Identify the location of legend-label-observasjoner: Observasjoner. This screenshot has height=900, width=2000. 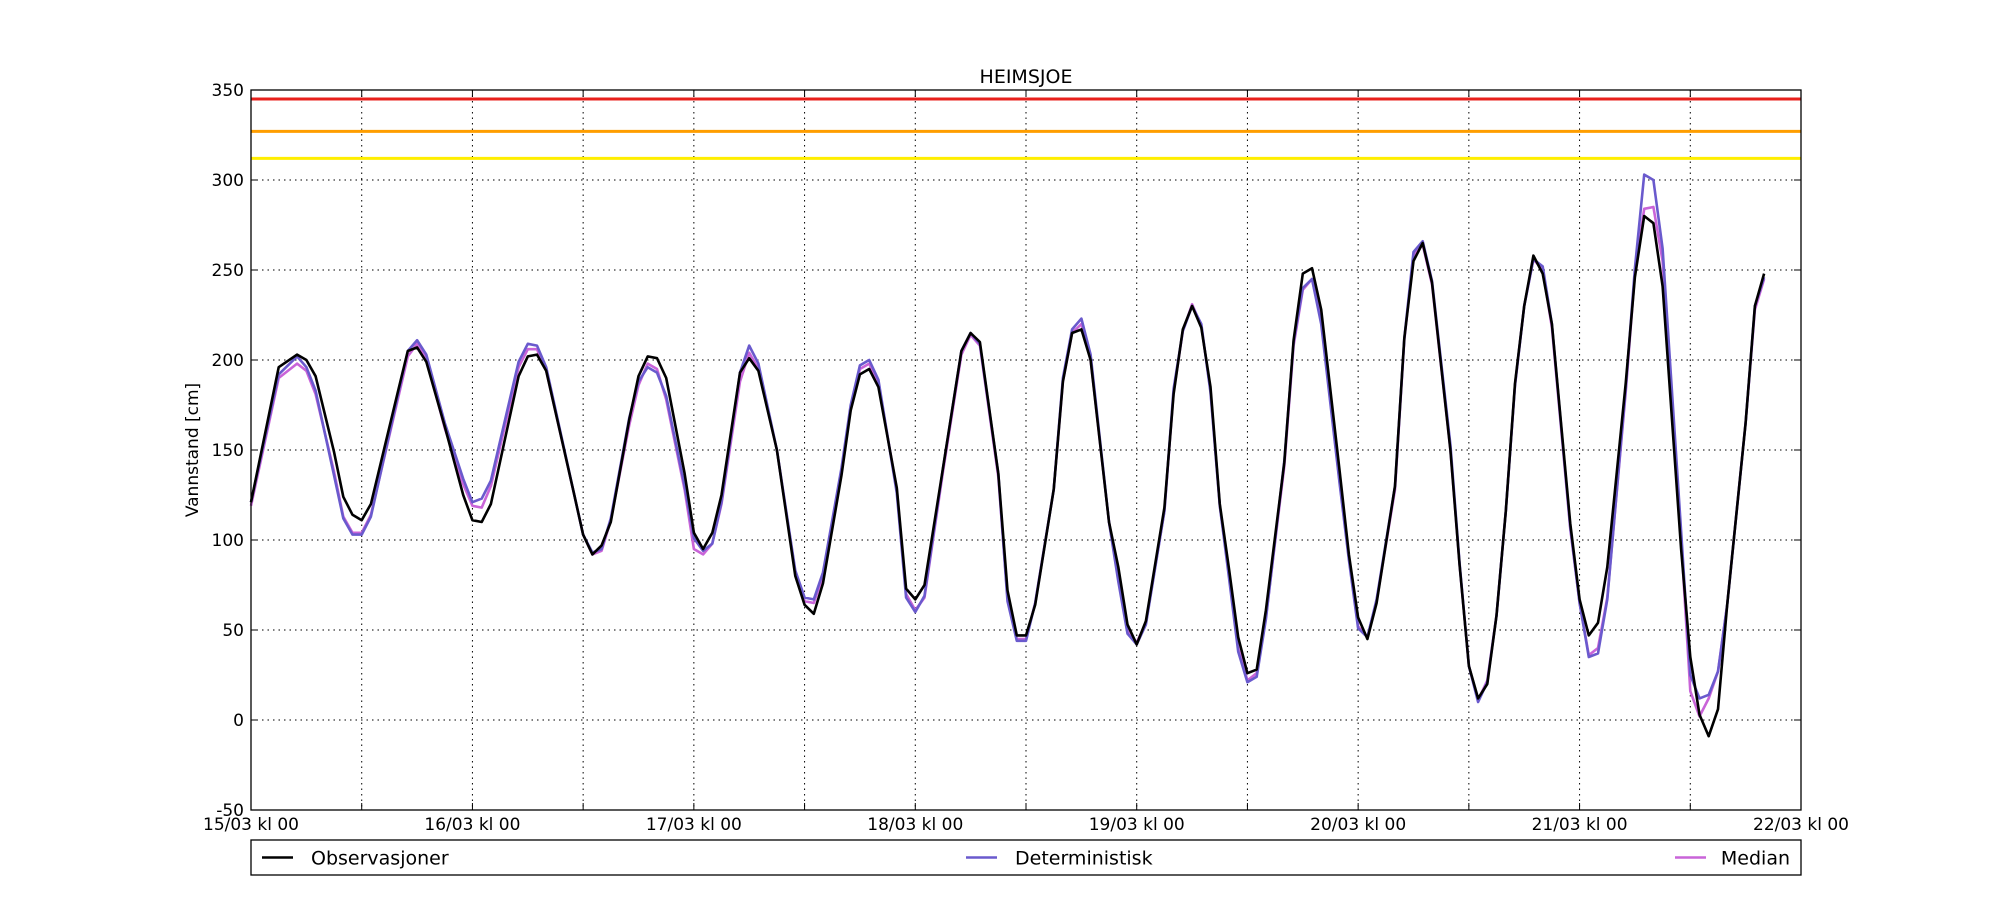
(380, 859).